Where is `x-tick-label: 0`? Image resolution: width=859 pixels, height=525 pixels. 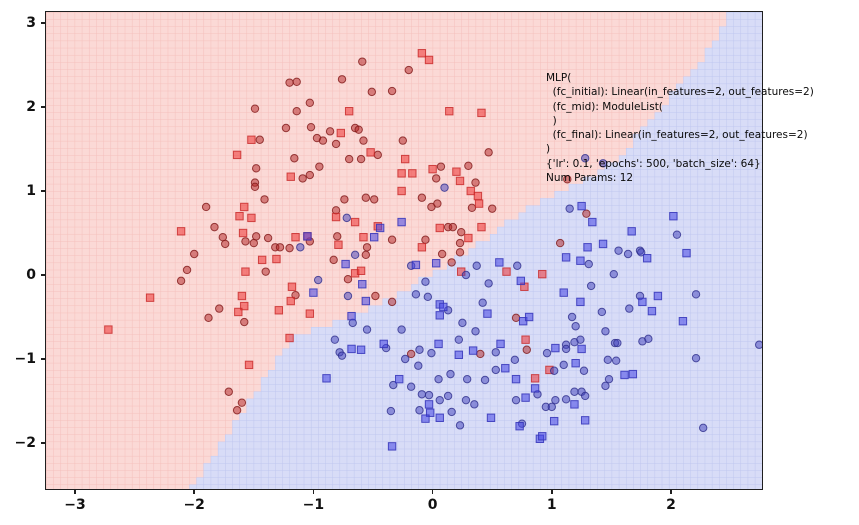 x-tick-label: 0 is located at coordinates (432, 505).